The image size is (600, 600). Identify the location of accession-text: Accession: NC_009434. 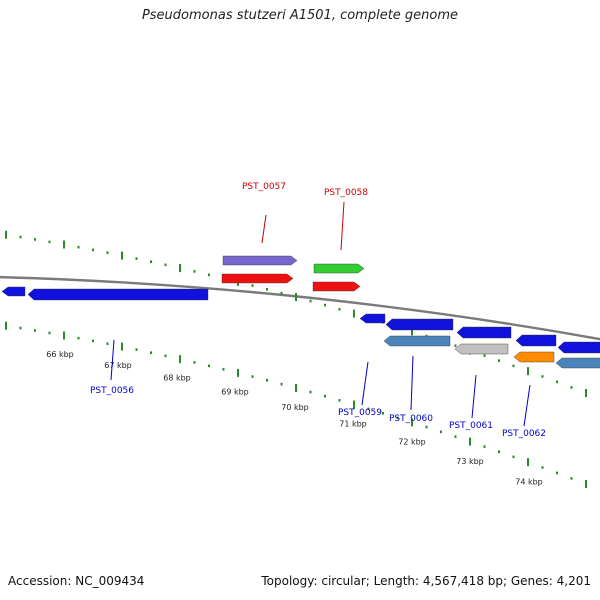
(76, 581).